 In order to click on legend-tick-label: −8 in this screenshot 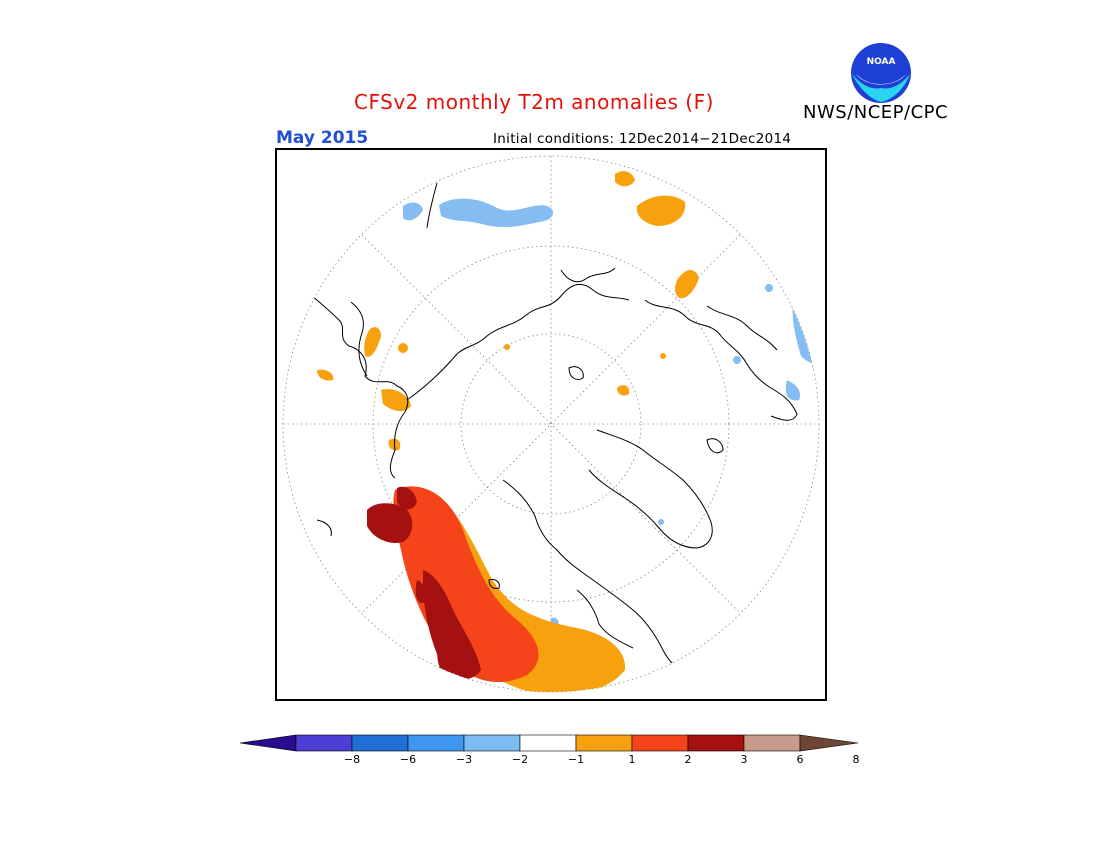, I will do `click(352, 759)`.